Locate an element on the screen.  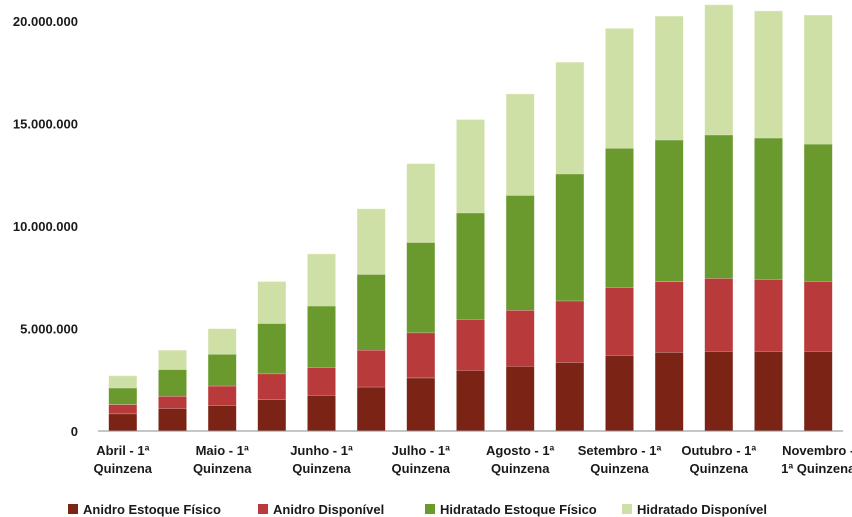
y-tick-label: 5.000.000 is located at coordinates (49, 329).